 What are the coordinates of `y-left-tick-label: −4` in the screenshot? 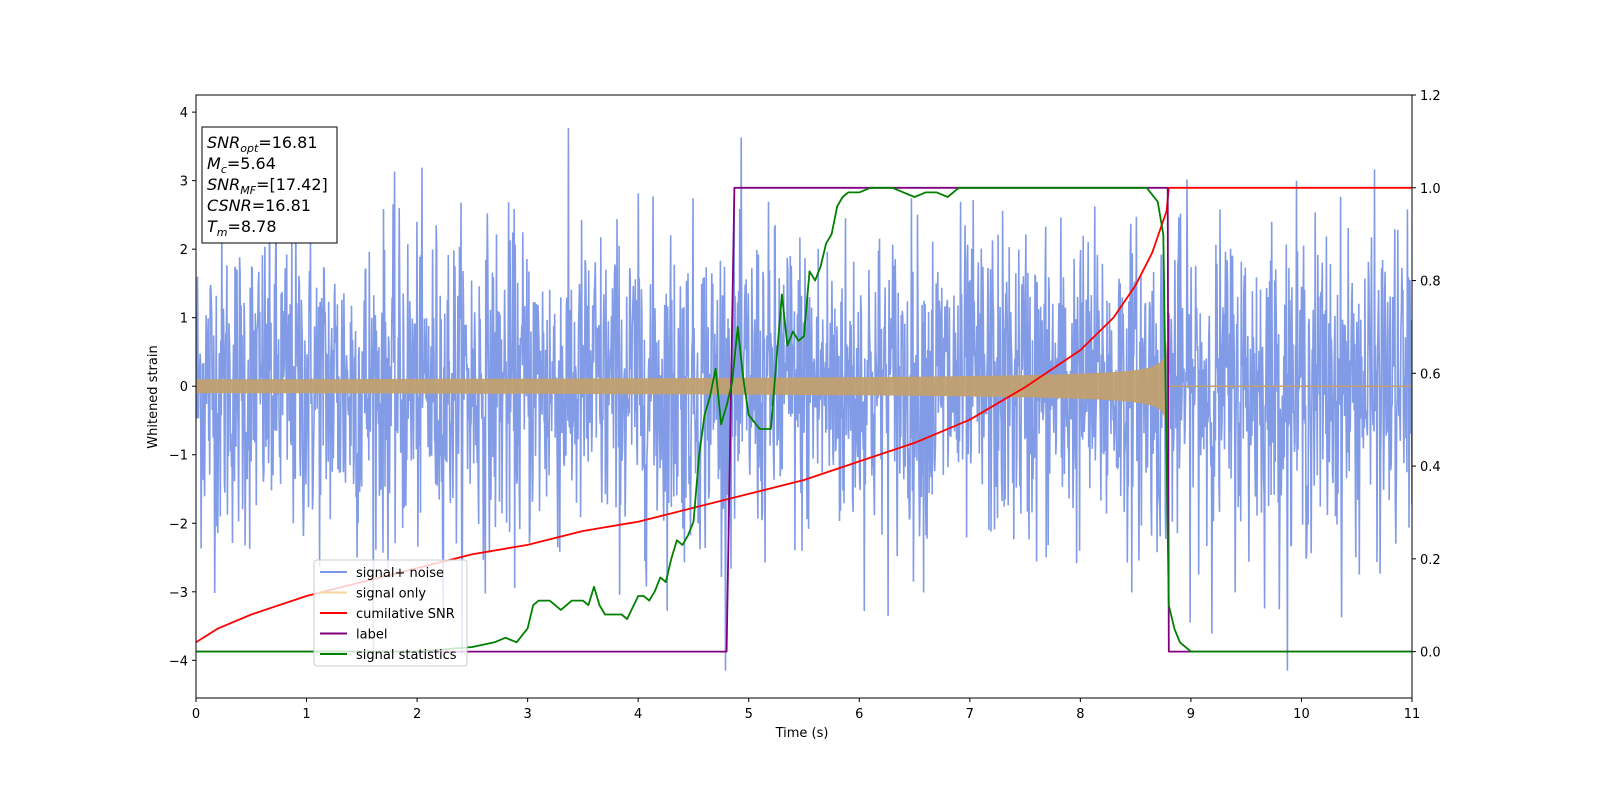 It's located at (178, 661).